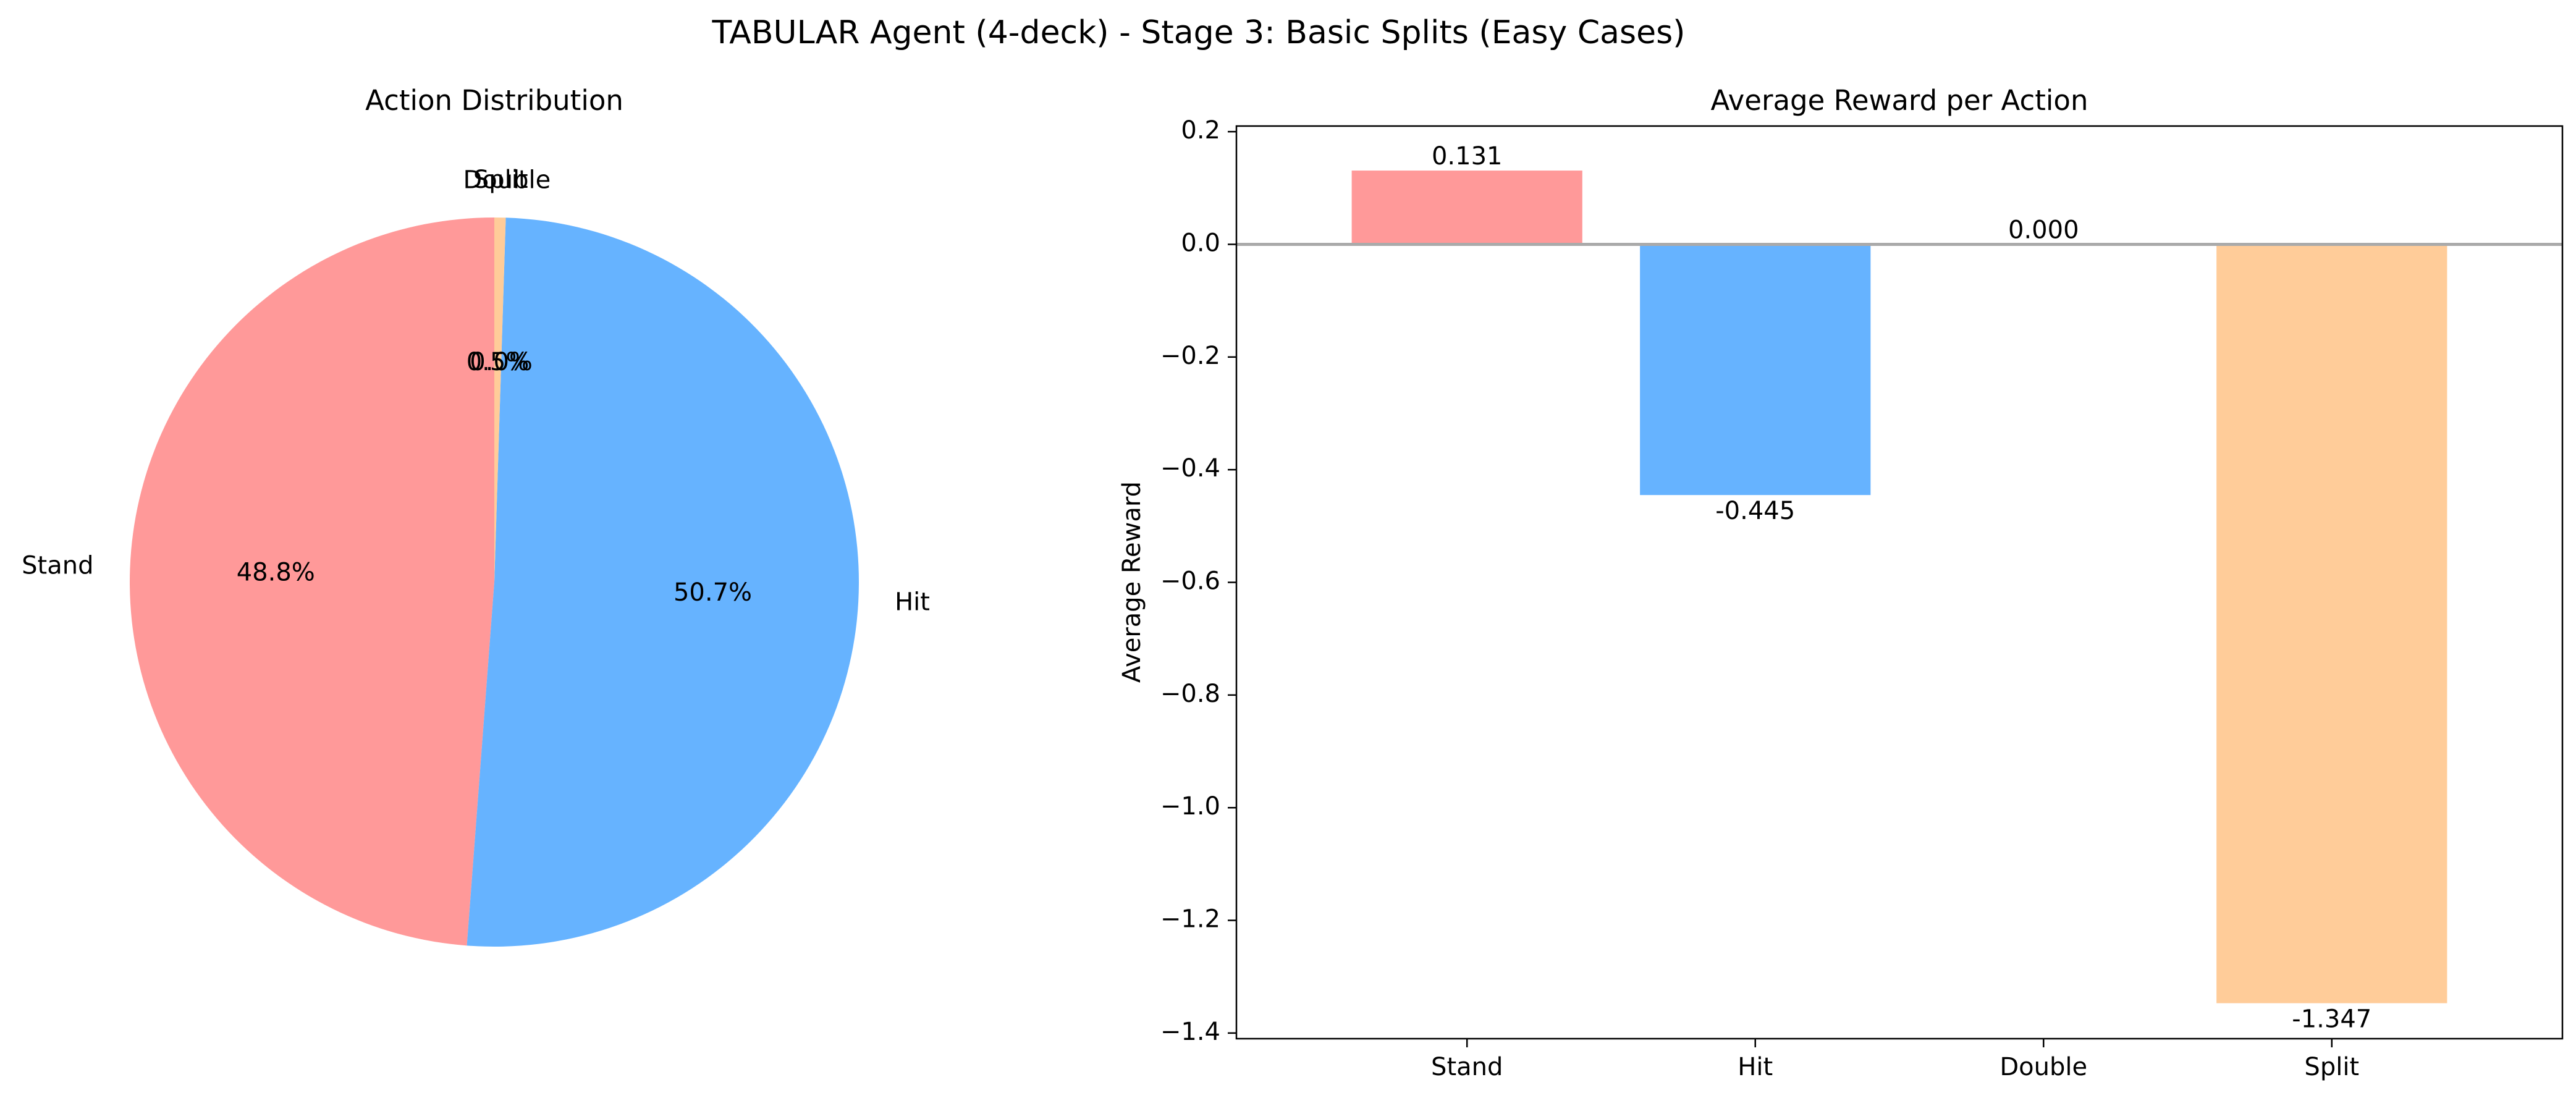  I want to click on y-tick-label: −0.8, so click(1190, 694).